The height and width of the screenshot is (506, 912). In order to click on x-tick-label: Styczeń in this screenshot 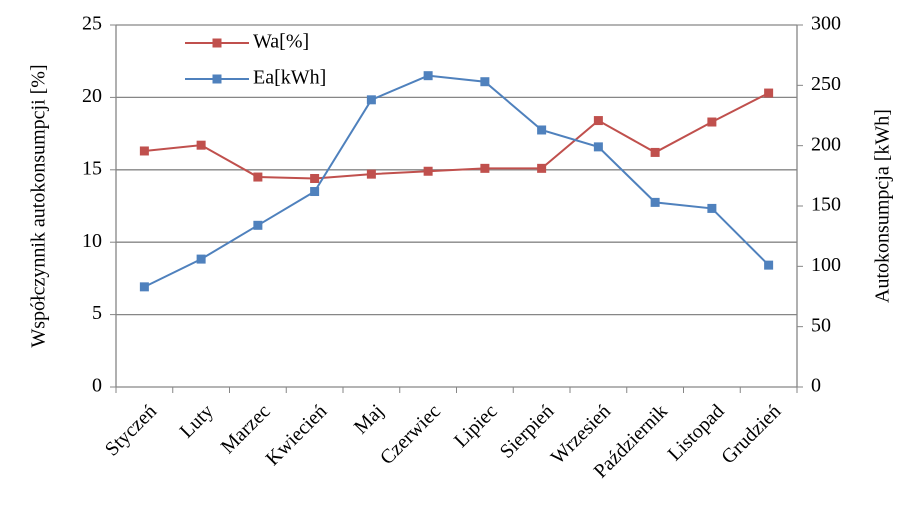, I will do `click(131, 430)`.